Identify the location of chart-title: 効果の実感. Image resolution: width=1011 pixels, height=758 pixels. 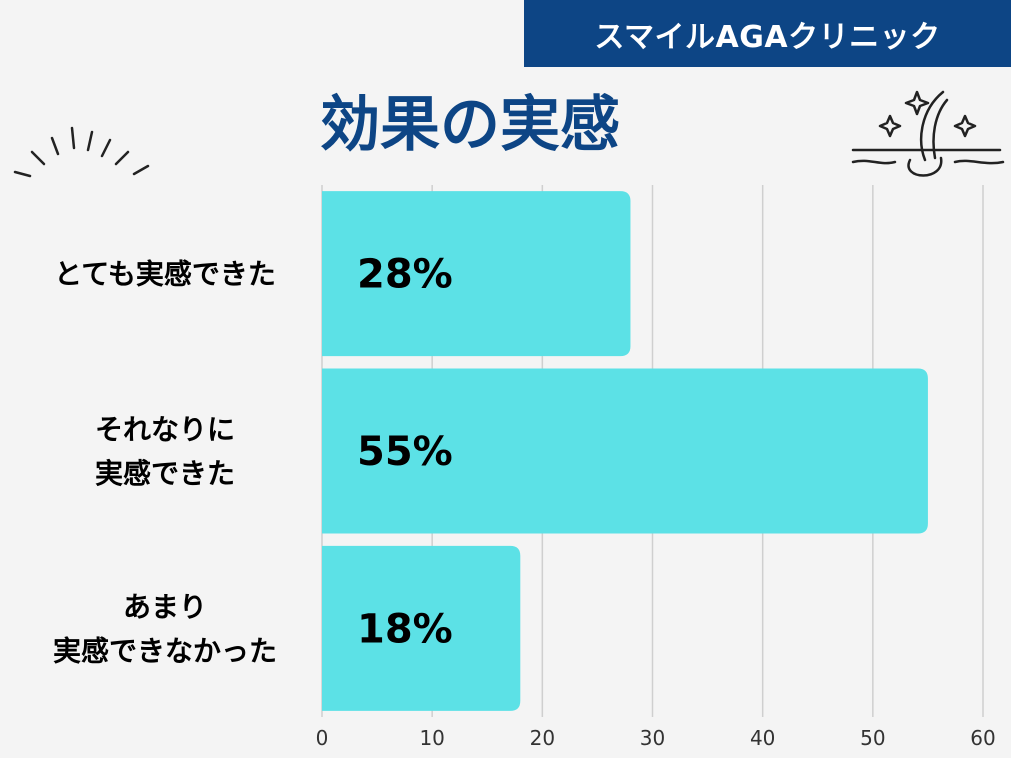
(470, 125).